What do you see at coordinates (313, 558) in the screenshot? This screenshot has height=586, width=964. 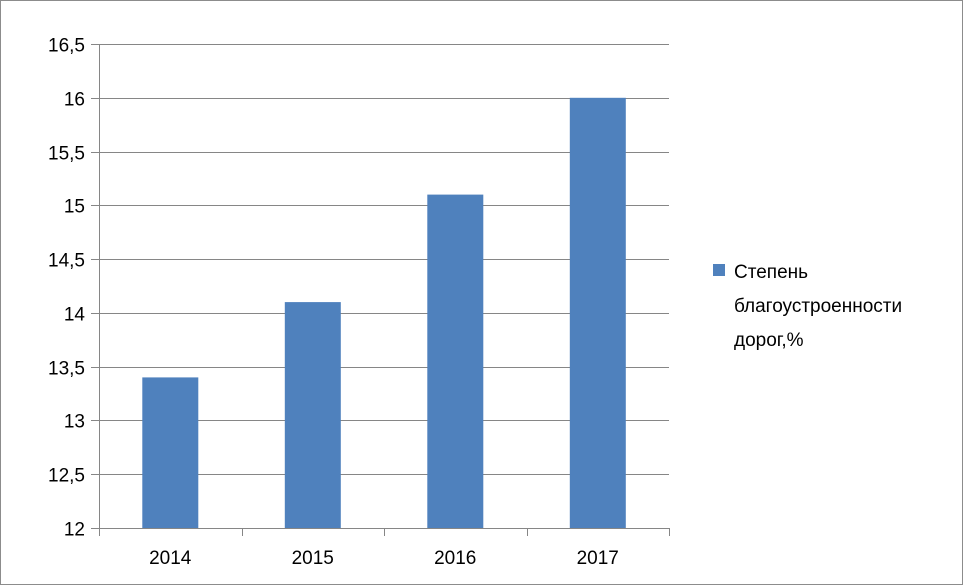 I see `x-tick-label: 2015` at bounding box center [313, 558].